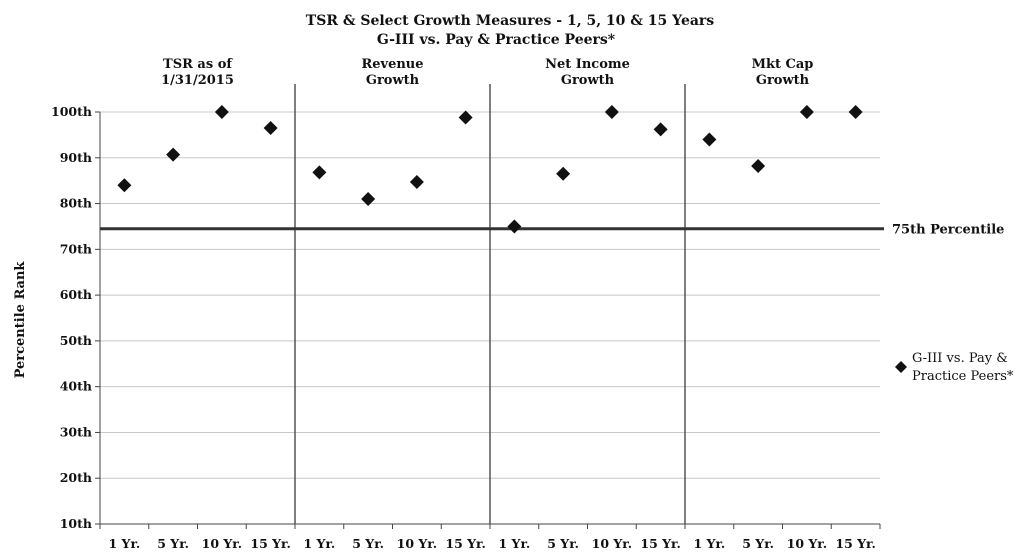 The image size is (1020, 552). I want to click on reference-line: 75th Percentile, so click(552, 230).